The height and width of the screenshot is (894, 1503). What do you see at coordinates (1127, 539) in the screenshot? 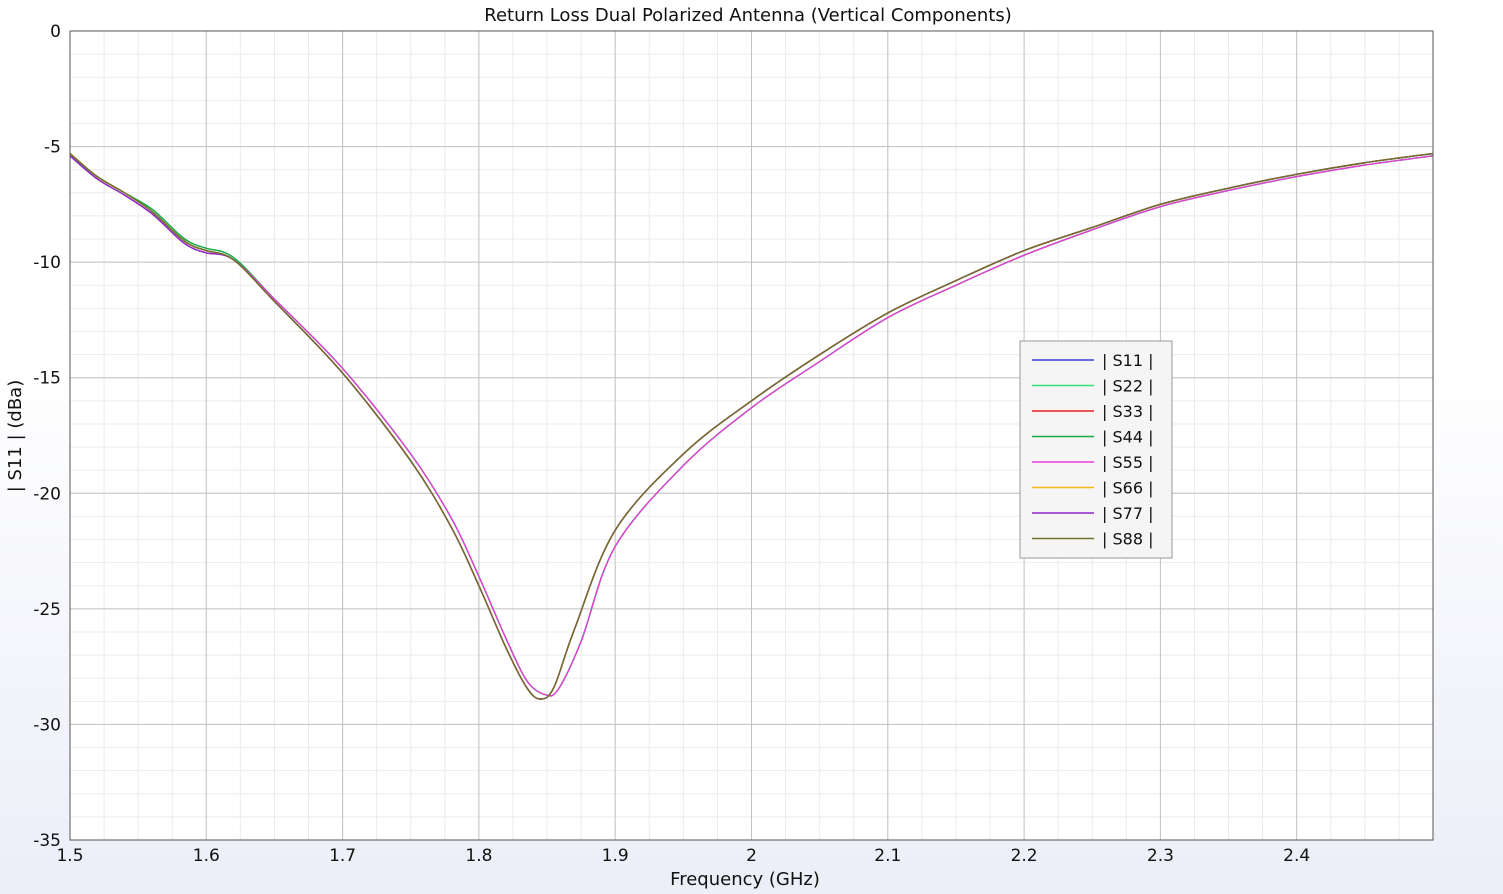
I see `legend-entry: | S88 |` at bounding box center [1127, 539].